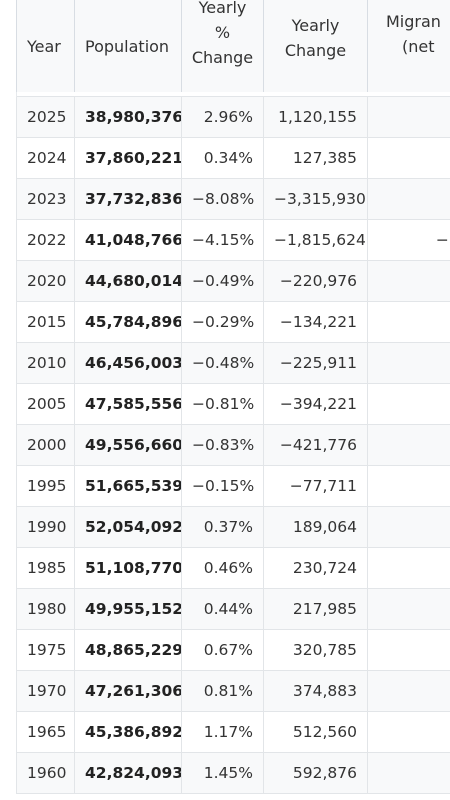 This screenshot has width=450, height=800. What do you see at coordinates (128, 773) in the screenshot?
I see `cell-population: 42,824,093` at bounding box center [128, 773].